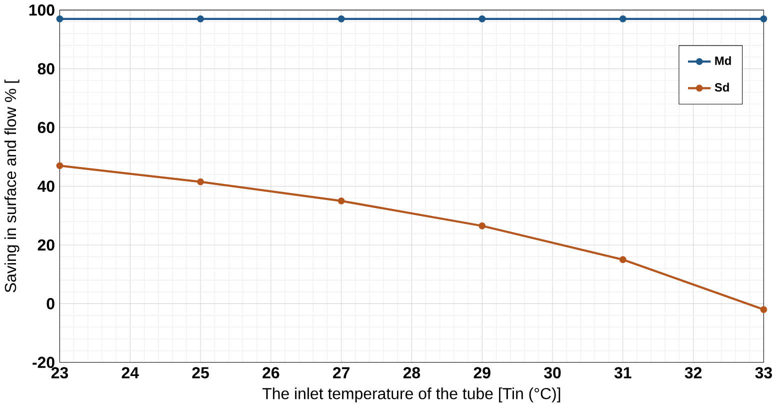  Describe the element at coordinates (12, 186) in the screenshot. I see `y-axis-title: Saving in surface and flow % [` at that location.